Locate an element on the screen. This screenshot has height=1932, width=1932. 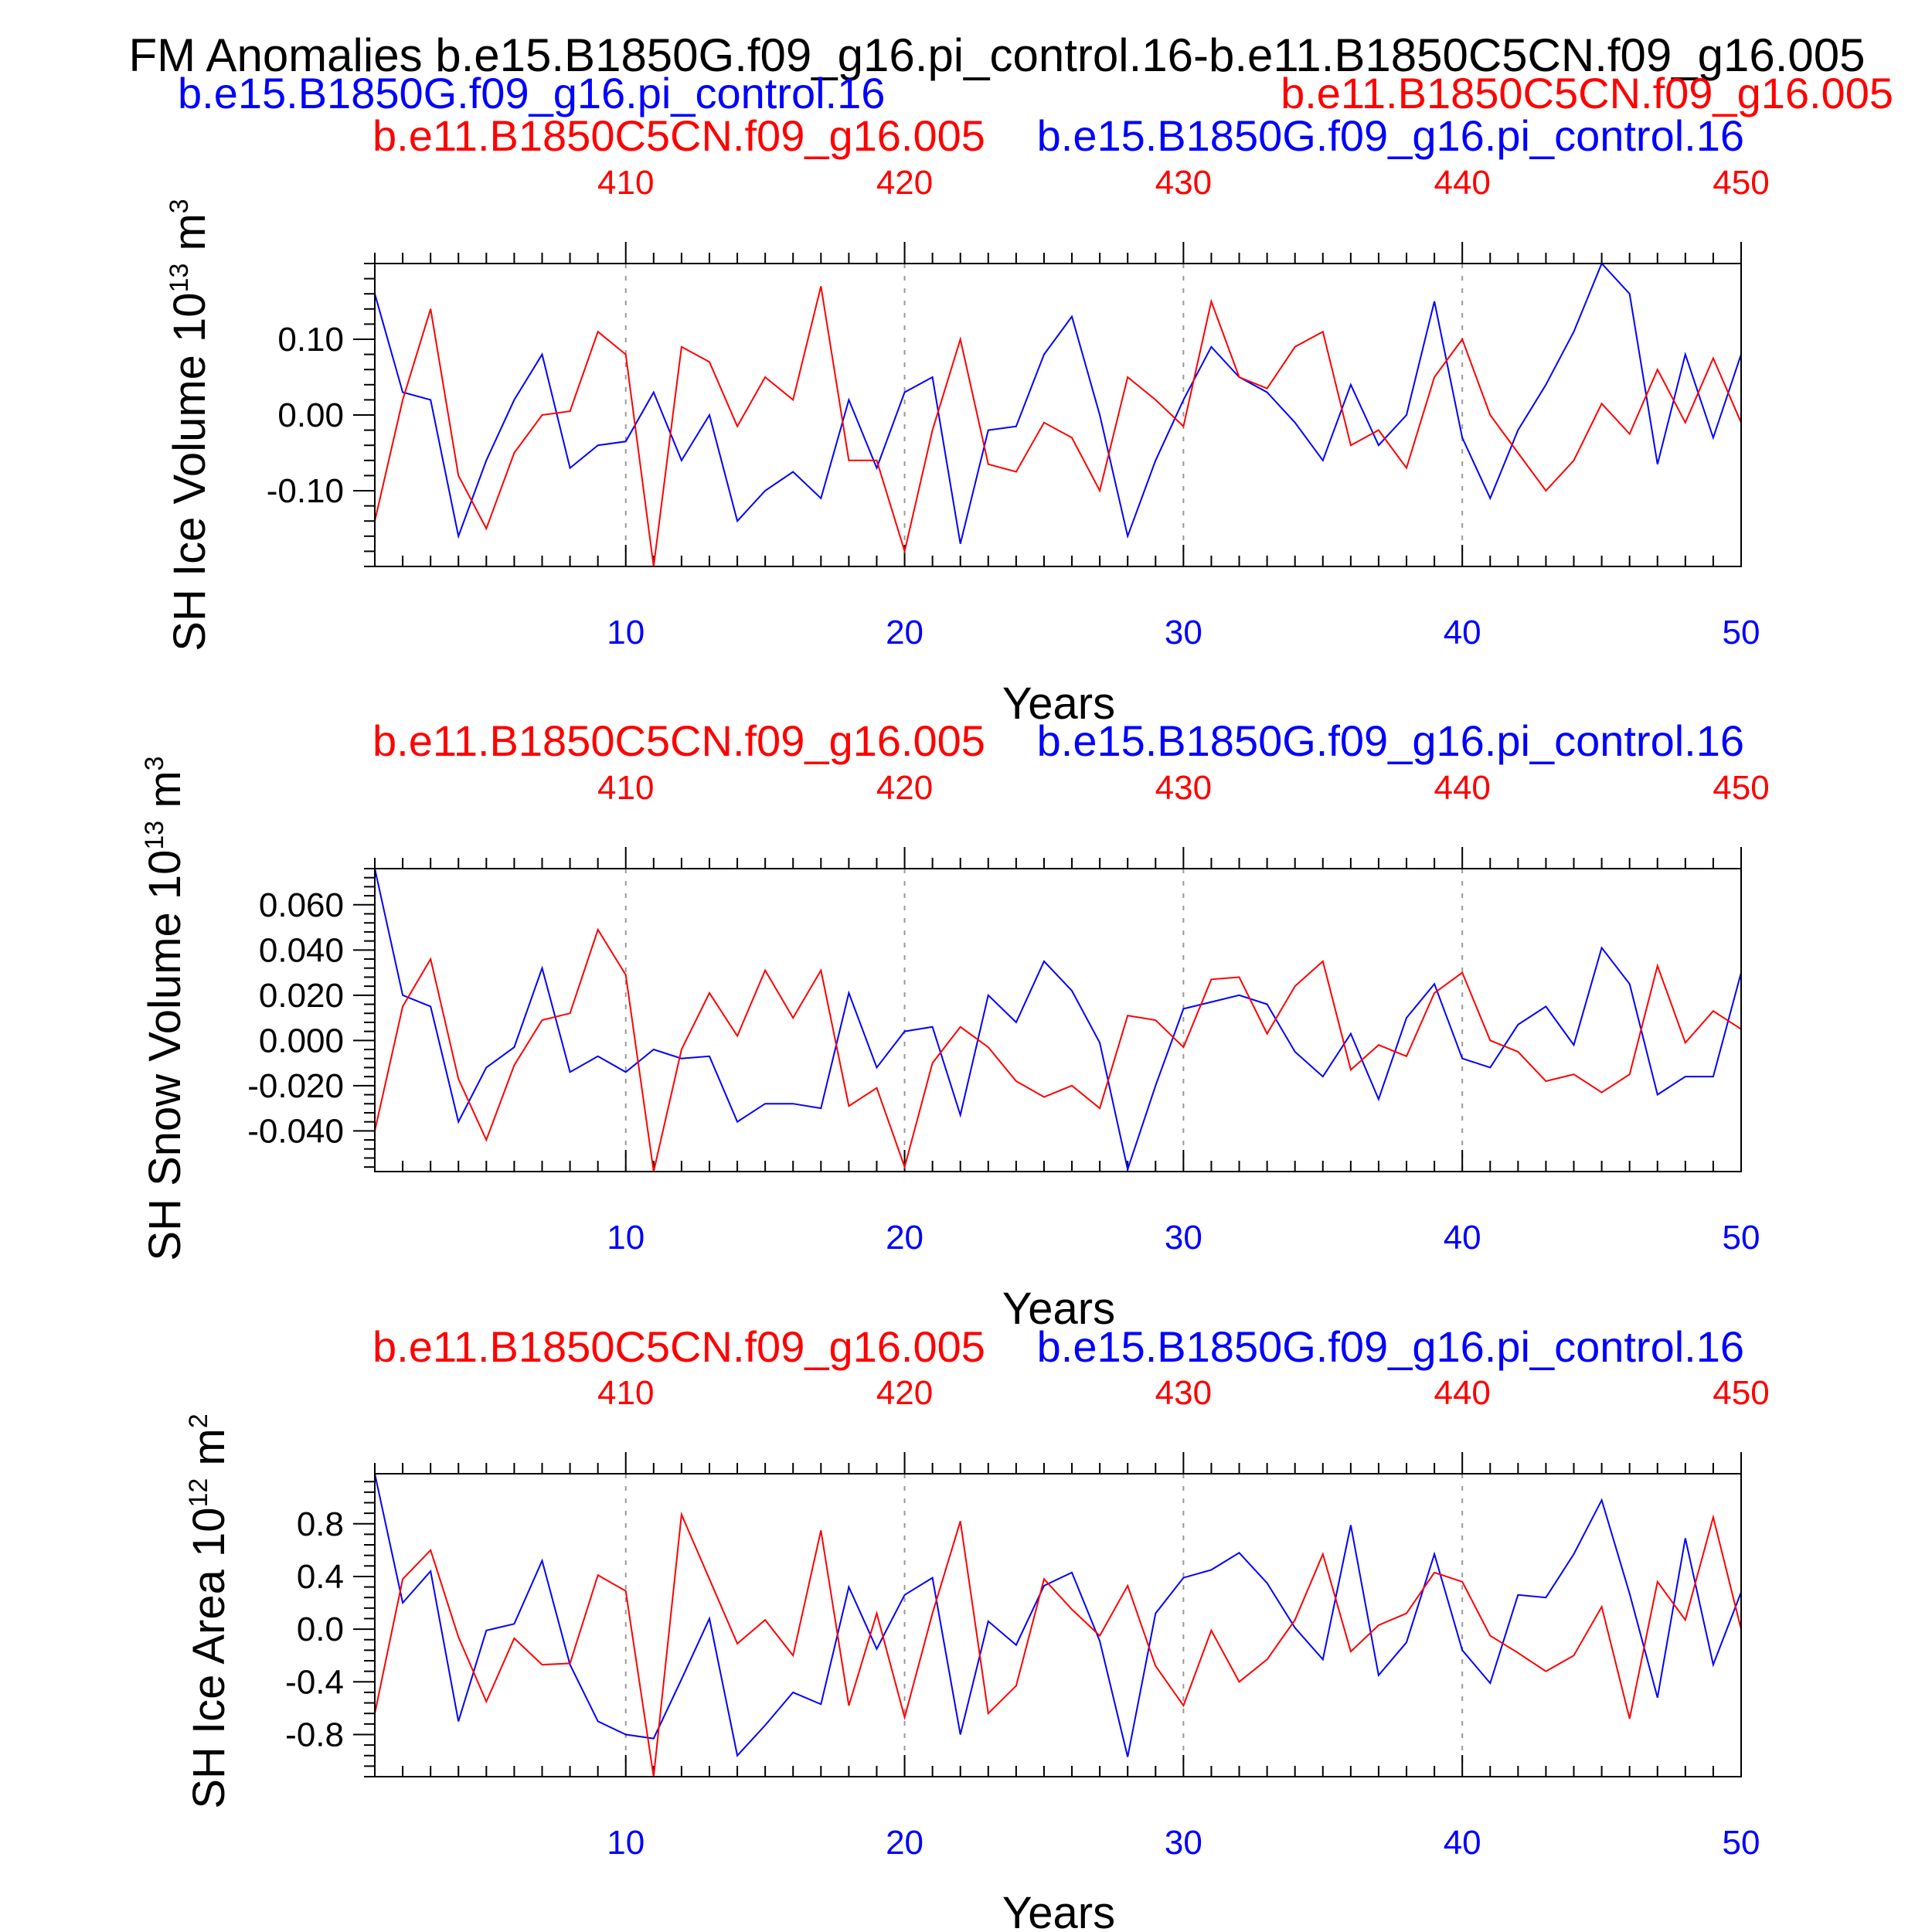
y-tick-label: 0.0 is located at coordinates (321, 1629).